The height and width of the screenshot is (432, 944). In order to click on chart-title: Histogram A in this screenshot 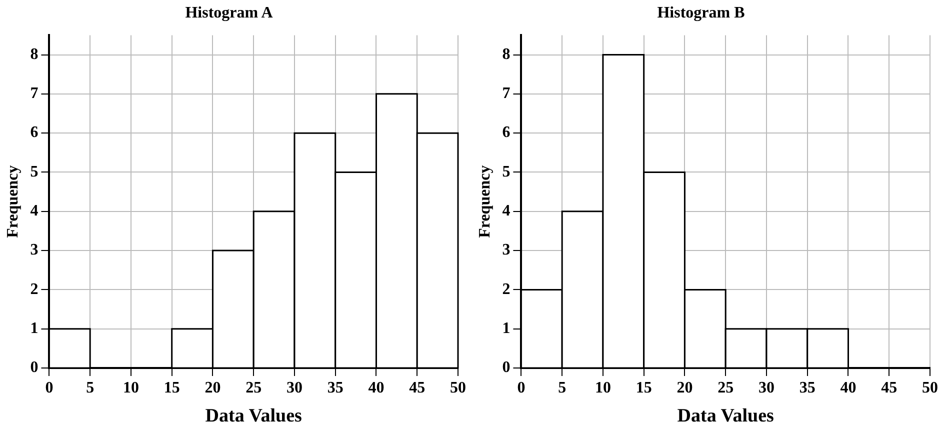, I will do `click(229, 13)`.